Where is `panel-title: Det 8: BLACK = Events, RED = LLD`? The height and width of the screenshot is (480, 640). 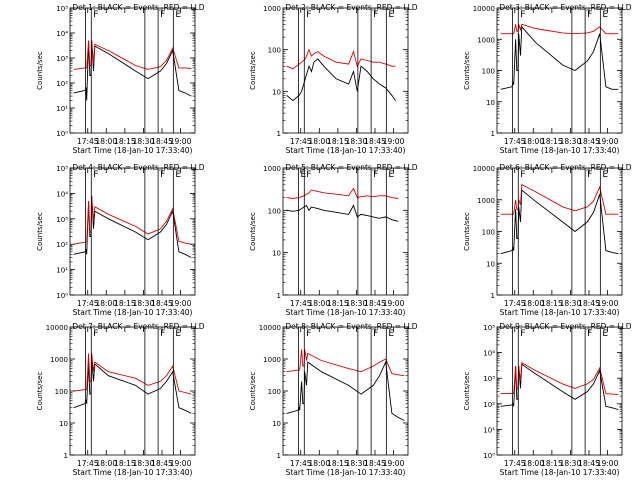
panel-title: Det 8: BLACK = Events, RED = LLD is located at coordinates (351, 326).